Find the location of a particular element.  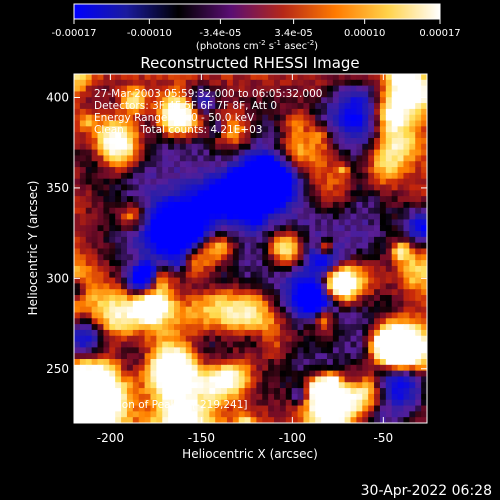

info-line-energy: Energy Range: 25.0 - 50.0 keV is located at coordinates (174, 118).